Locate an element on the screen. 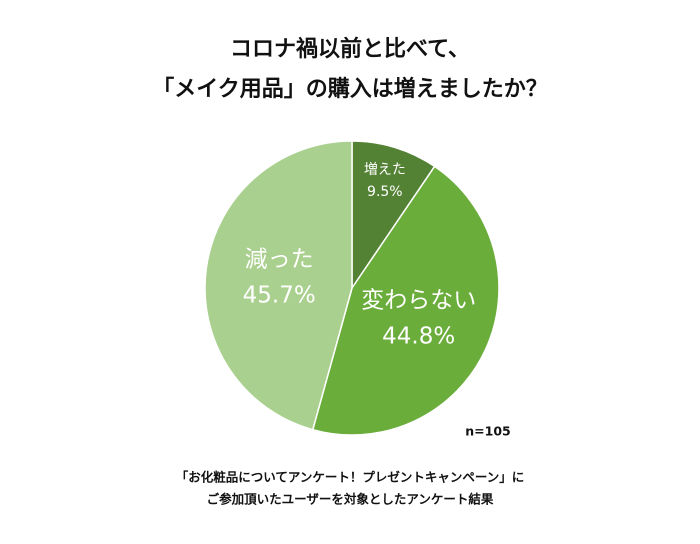 Image resolution: width=700 pixels, height=544 pixels. slice-label: 増えた is located at coordinates (385, 170).